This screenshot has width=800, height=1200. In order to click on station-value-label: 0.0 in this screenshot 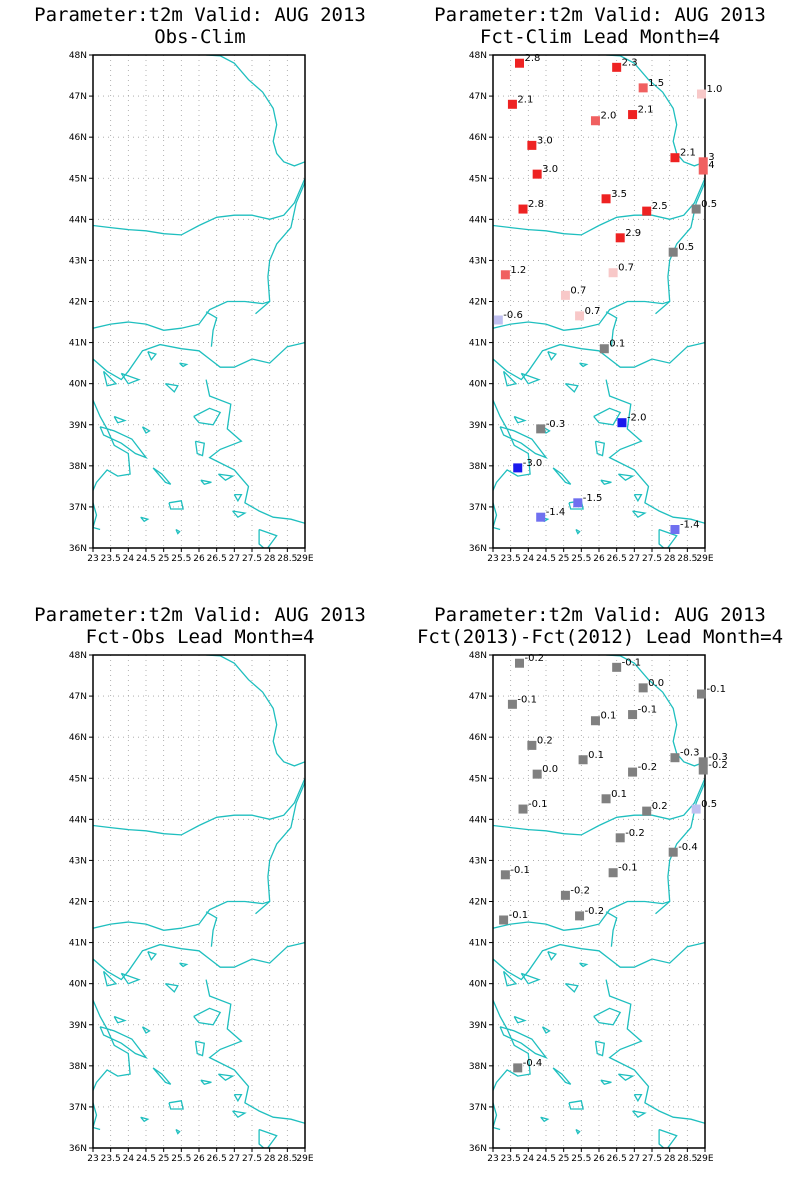, I will do `click(550, 769)`.